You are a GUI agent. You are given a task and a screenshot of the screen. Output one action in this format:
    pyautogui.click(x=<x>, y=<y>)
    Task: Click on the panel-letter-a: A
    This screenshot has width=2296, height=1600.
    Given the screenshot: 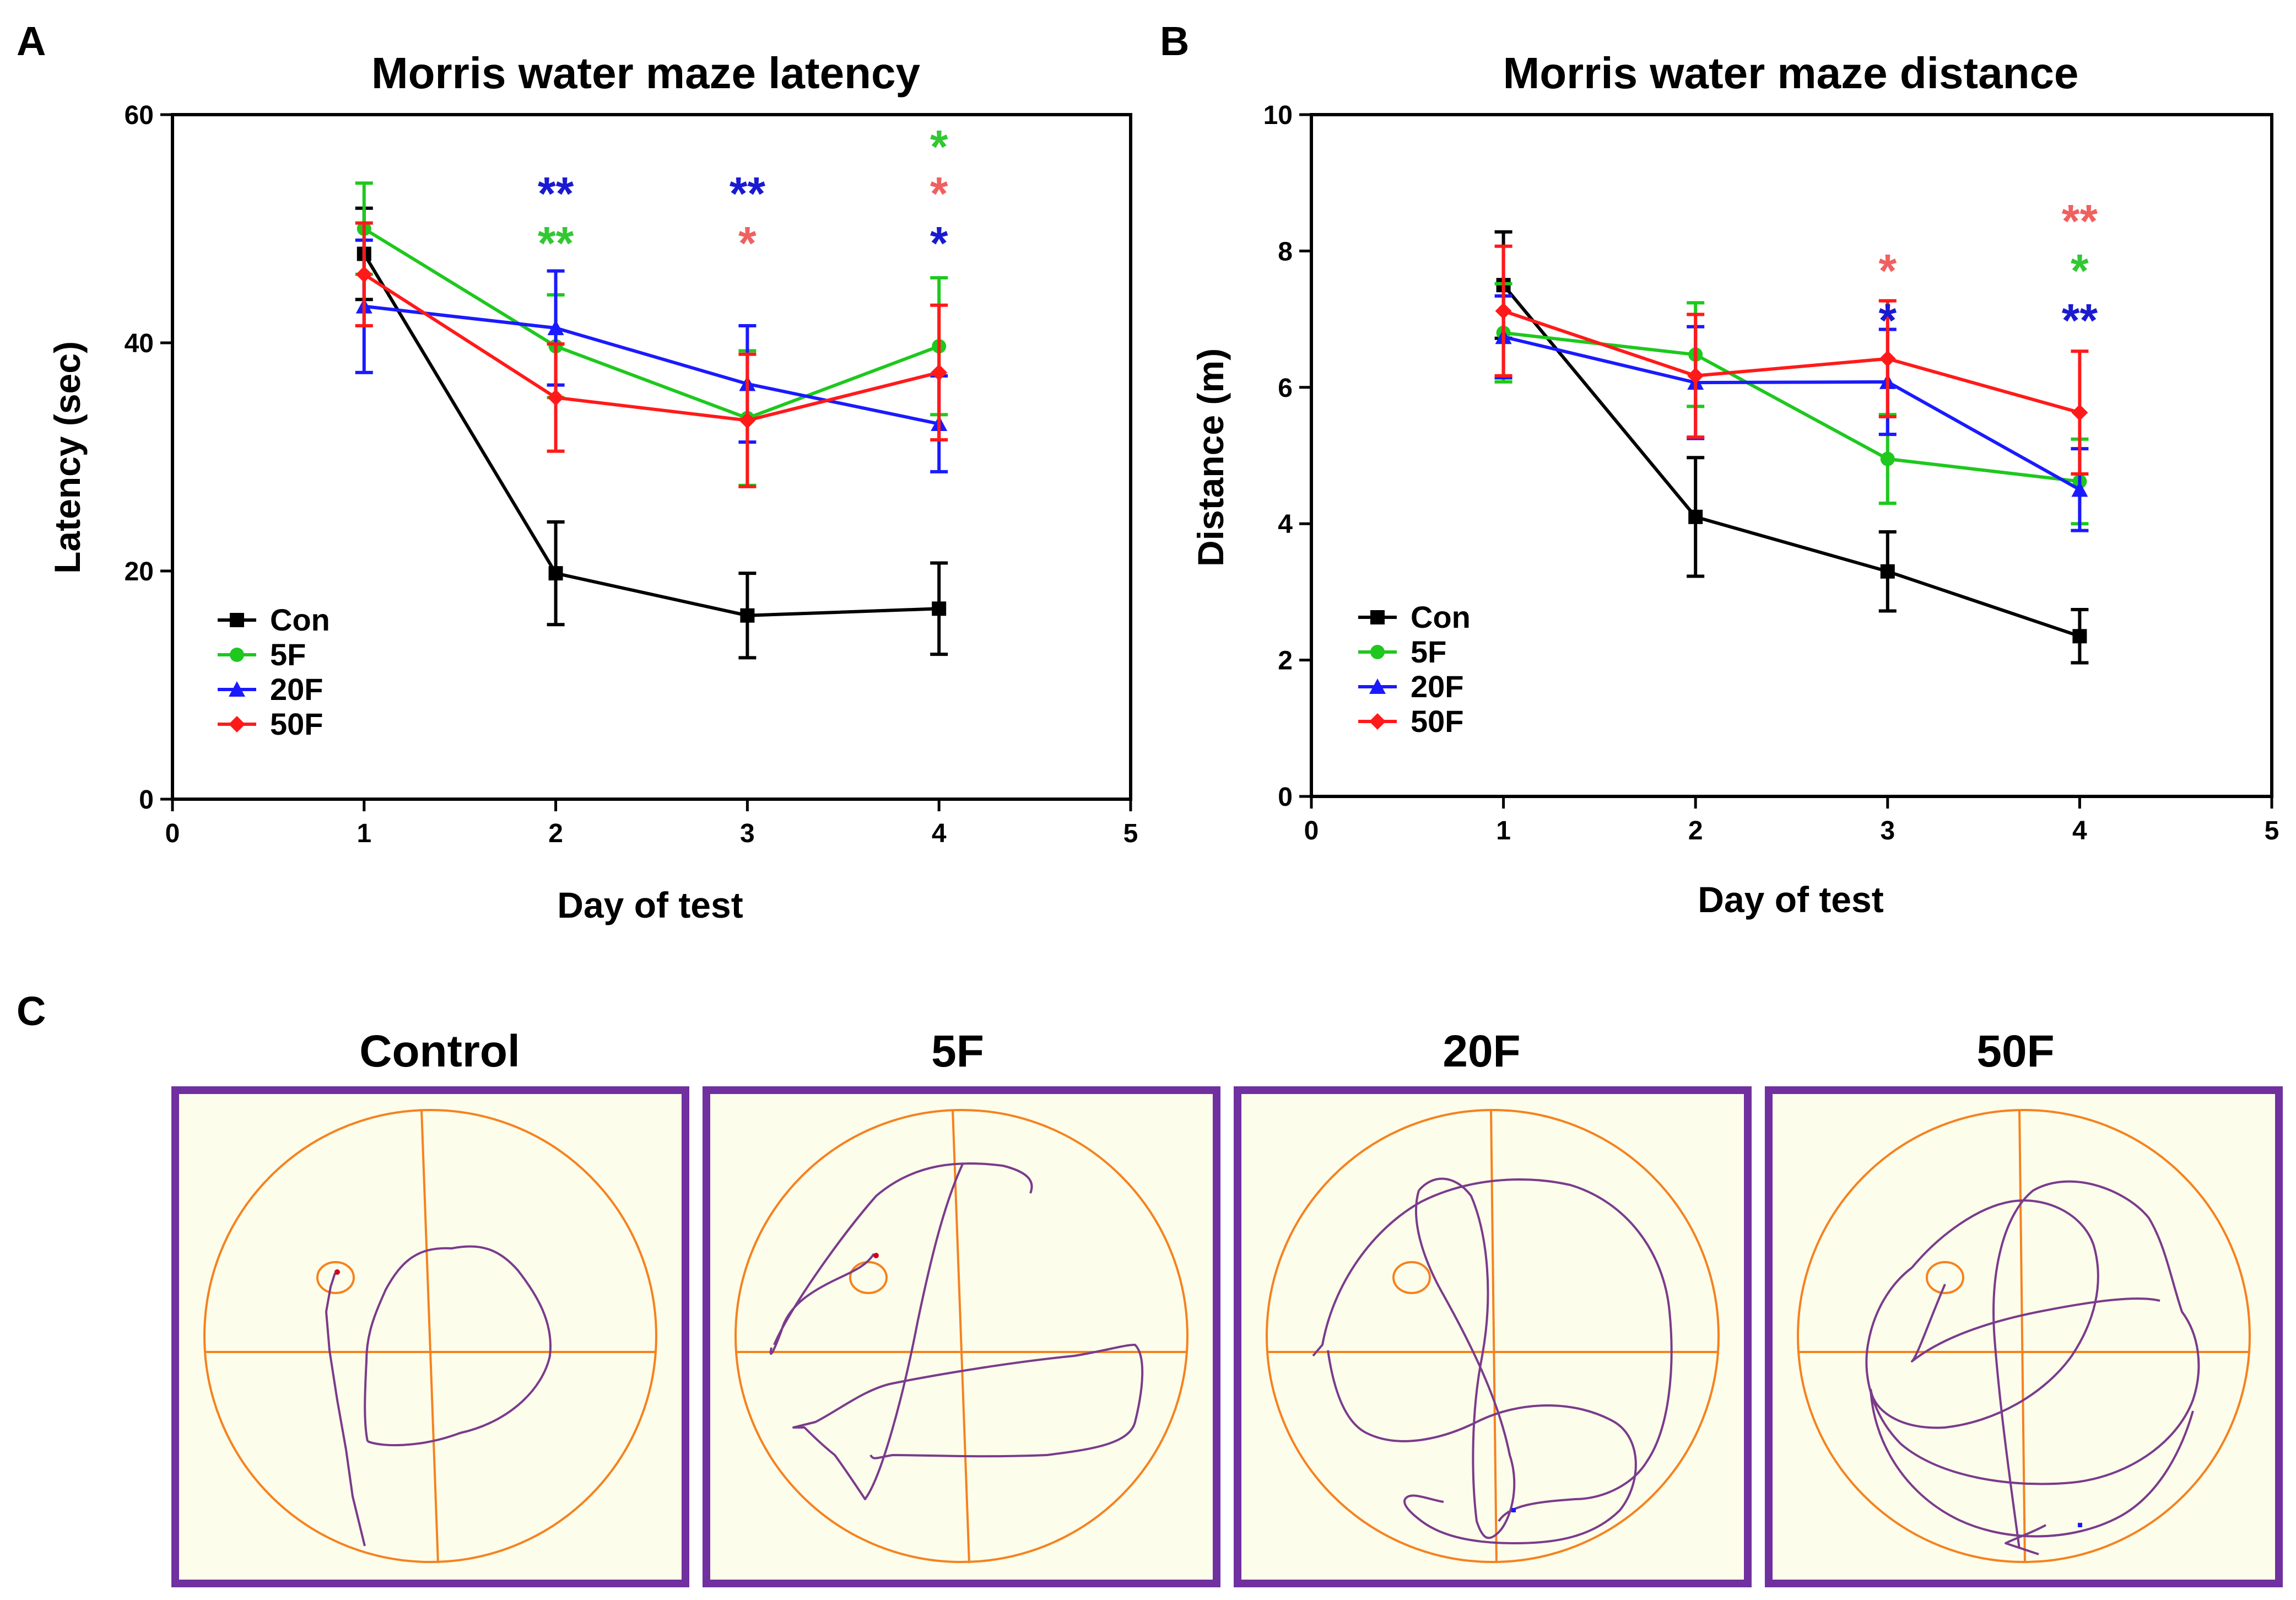 What is the action you would take?
    pyautogui.click(x=32, y=41)
    